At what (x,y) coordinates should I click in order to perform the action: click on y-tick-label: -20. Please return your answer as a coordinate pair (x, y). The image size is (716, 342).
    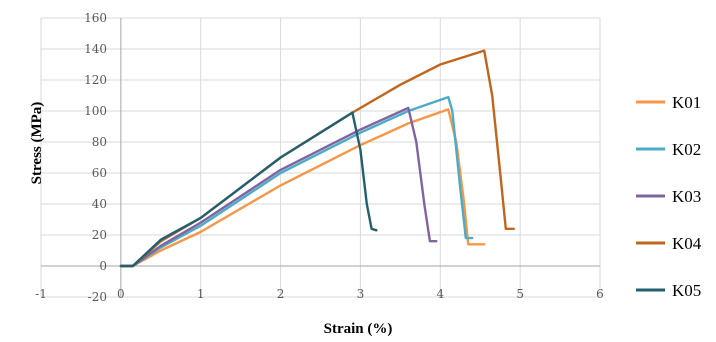
    Looking at the image, I should click on (97, 297).